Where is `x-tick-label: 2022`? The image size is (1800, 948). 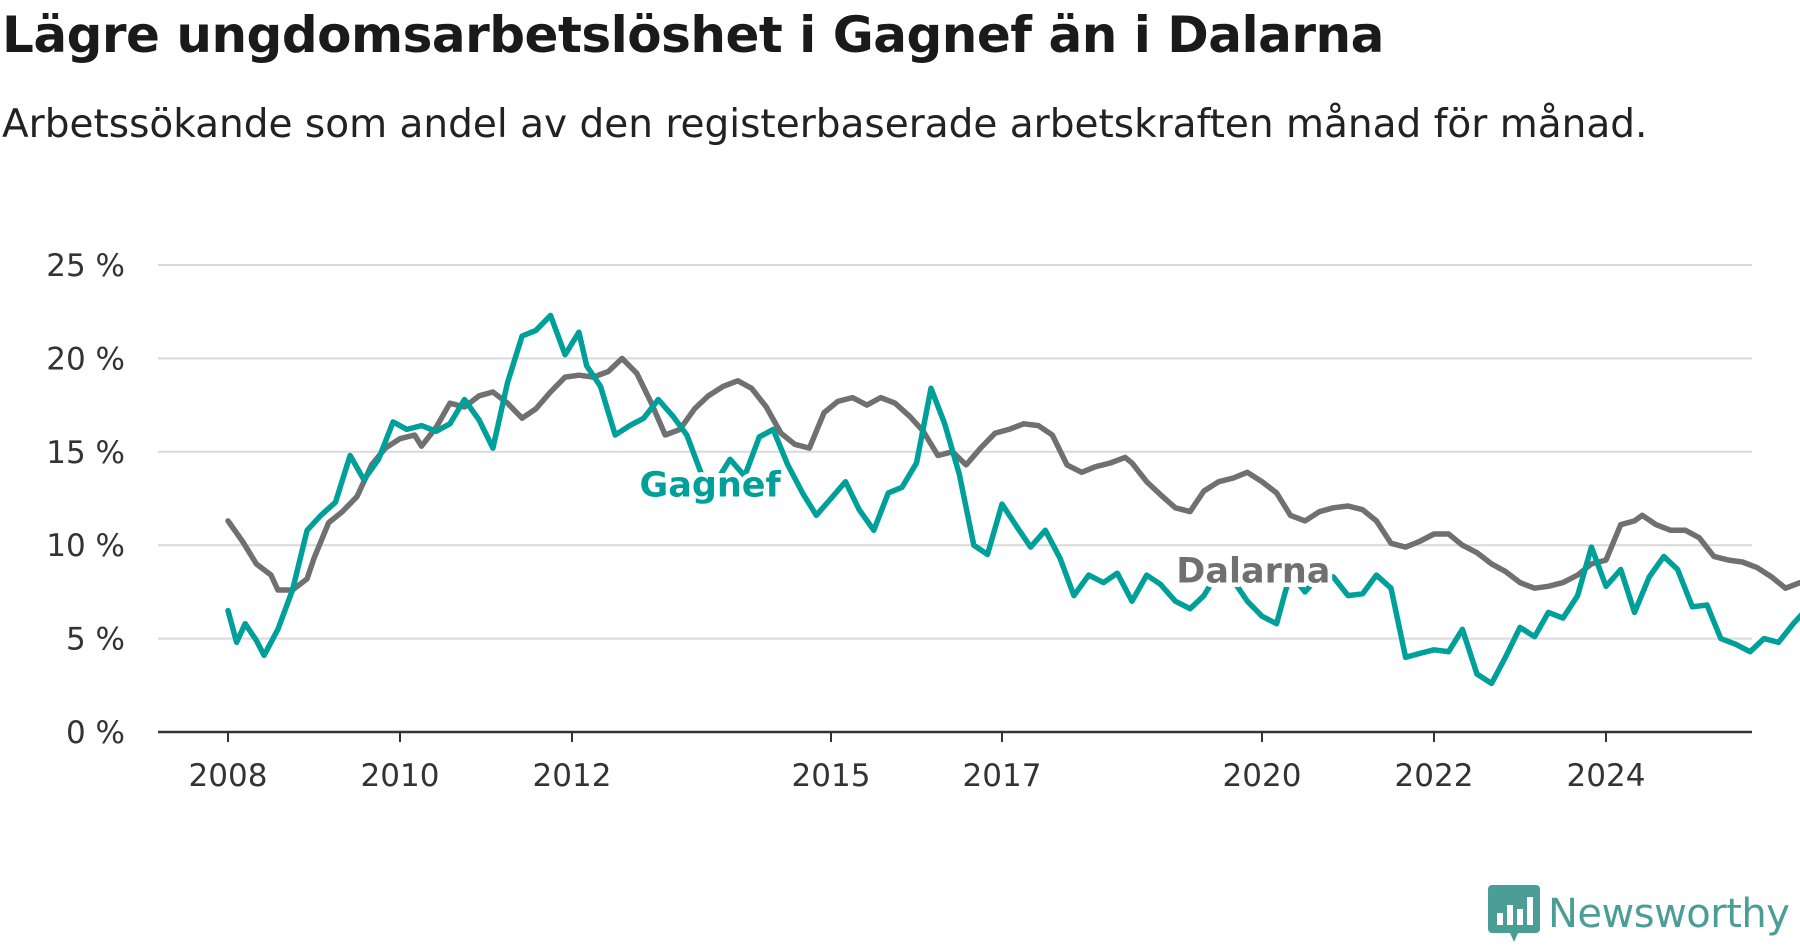
x-tick-label: 2022 is located at coordinates (1434, 776).